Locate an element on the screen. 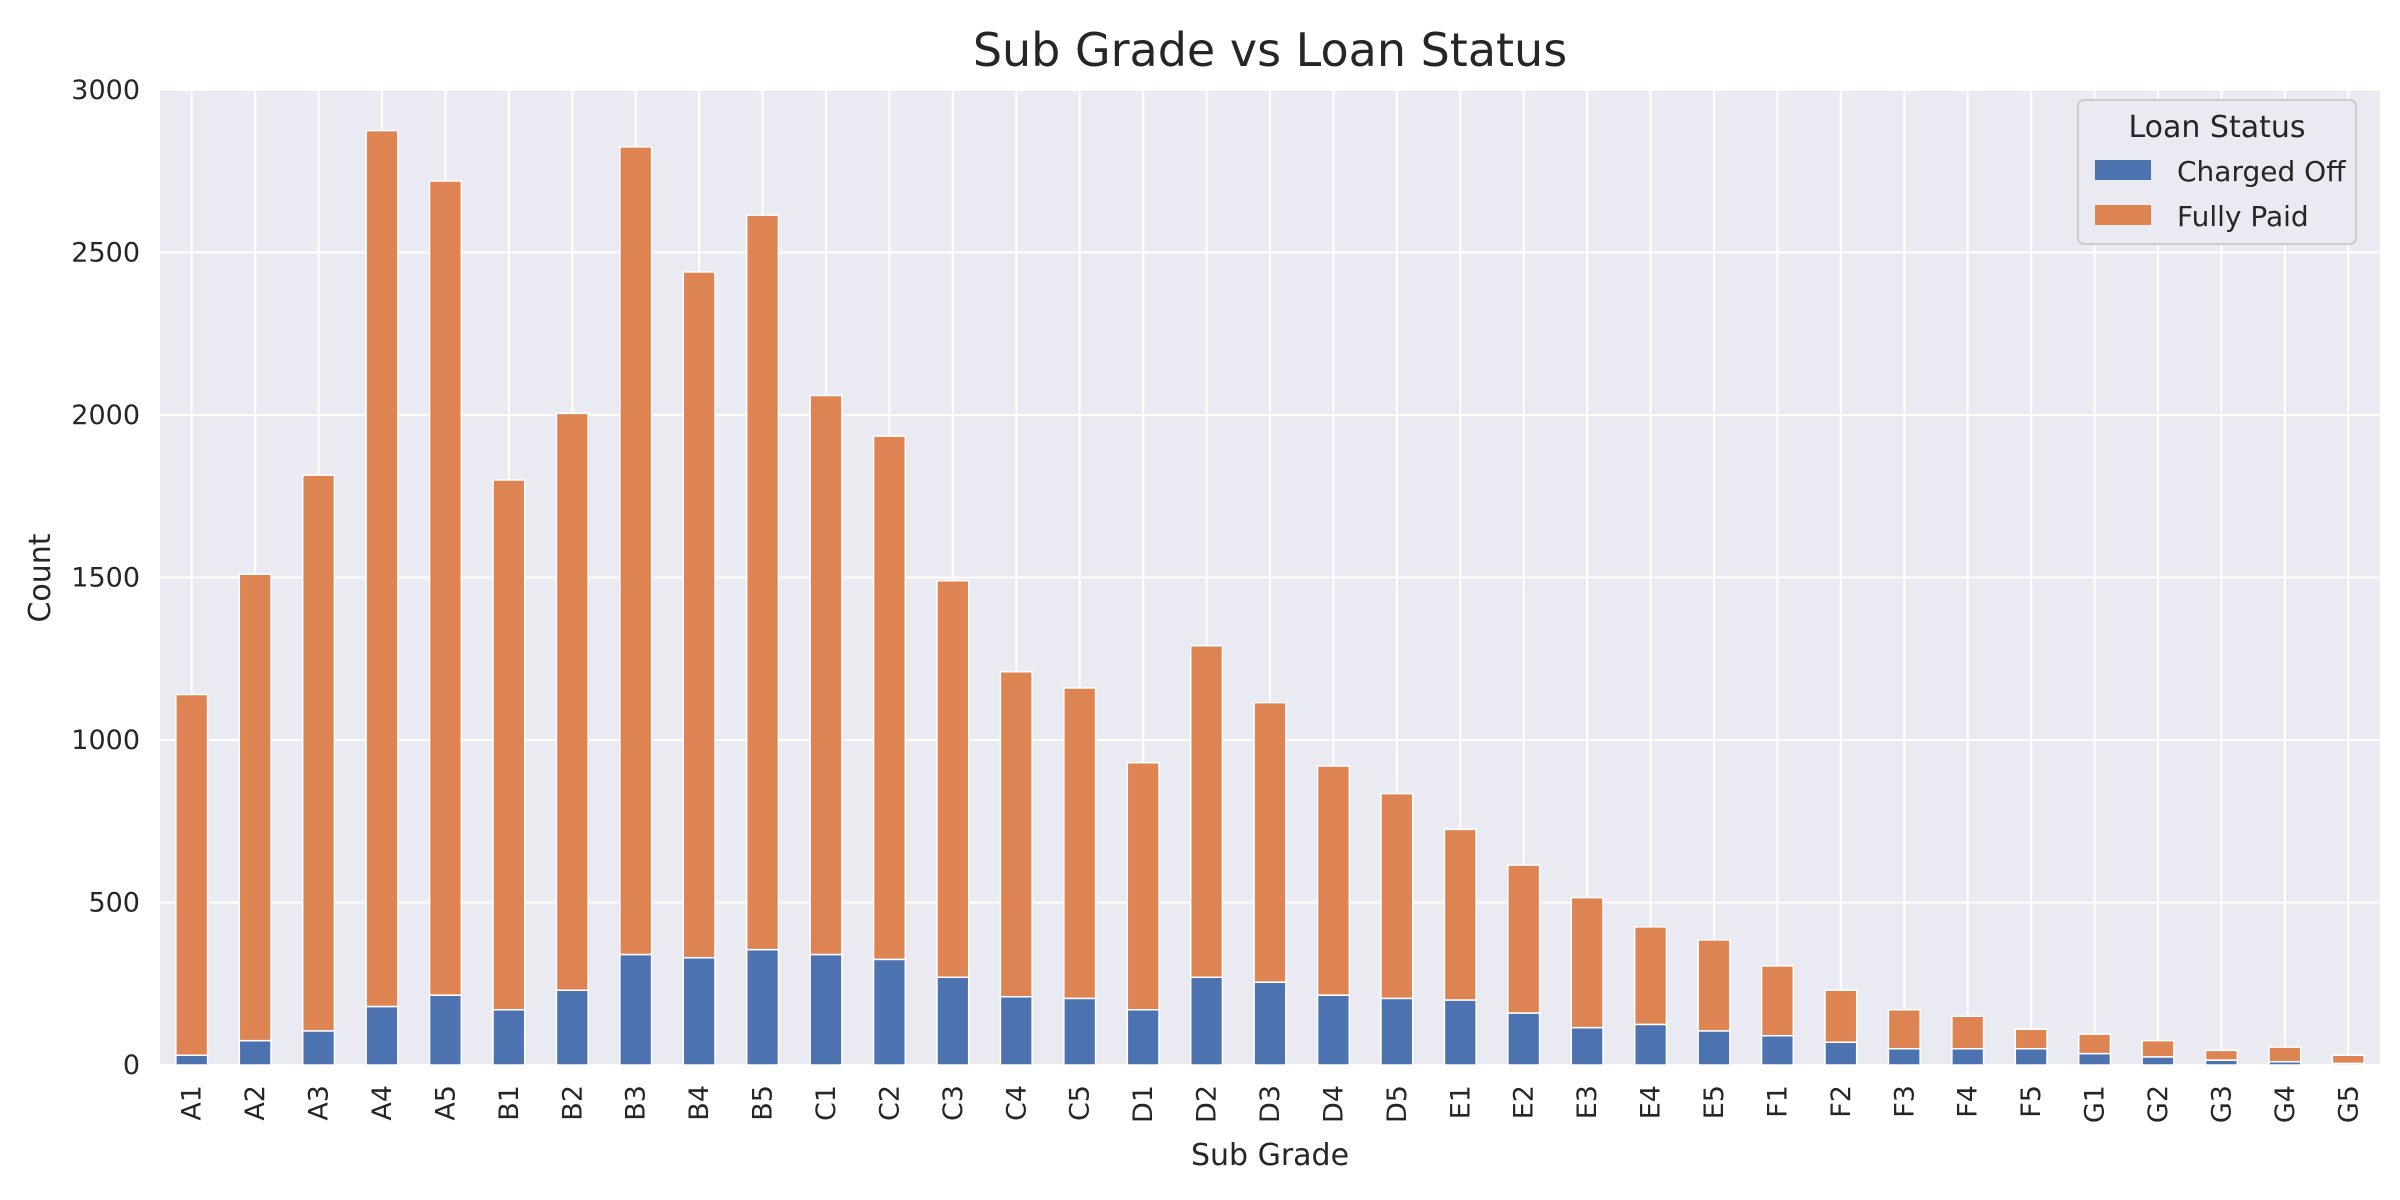  x-tick-label-d5: D5 is located at coordinates (1397, 1104).